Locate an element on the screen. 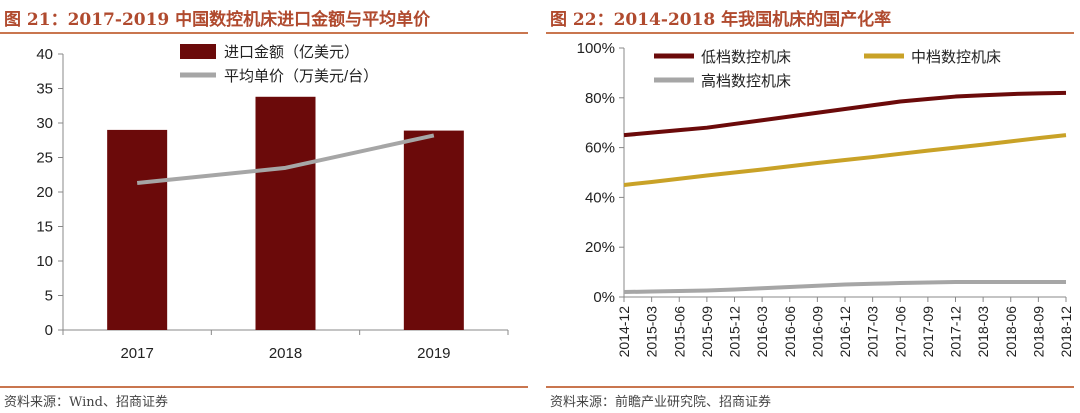 The image size is (1080, 413). legend-label-avg-price: 平均单价（万美元/台） is located at coordinates (301, 76).